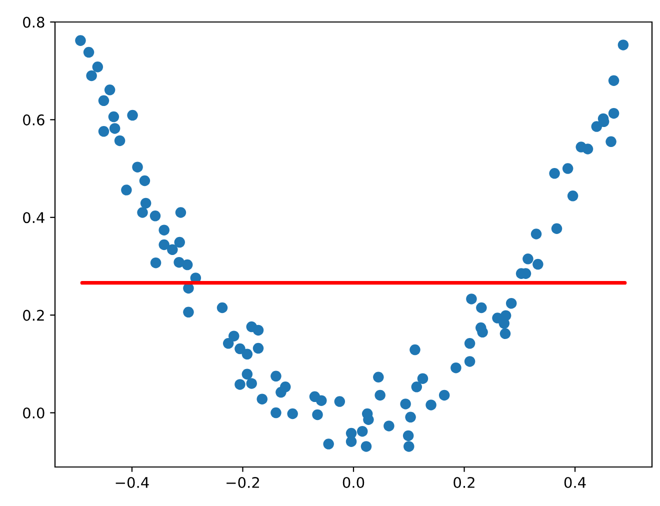  Describe the element at coordinates (33, 22) in the screenshot. I see `y-tick-label: 0.8` at that location.